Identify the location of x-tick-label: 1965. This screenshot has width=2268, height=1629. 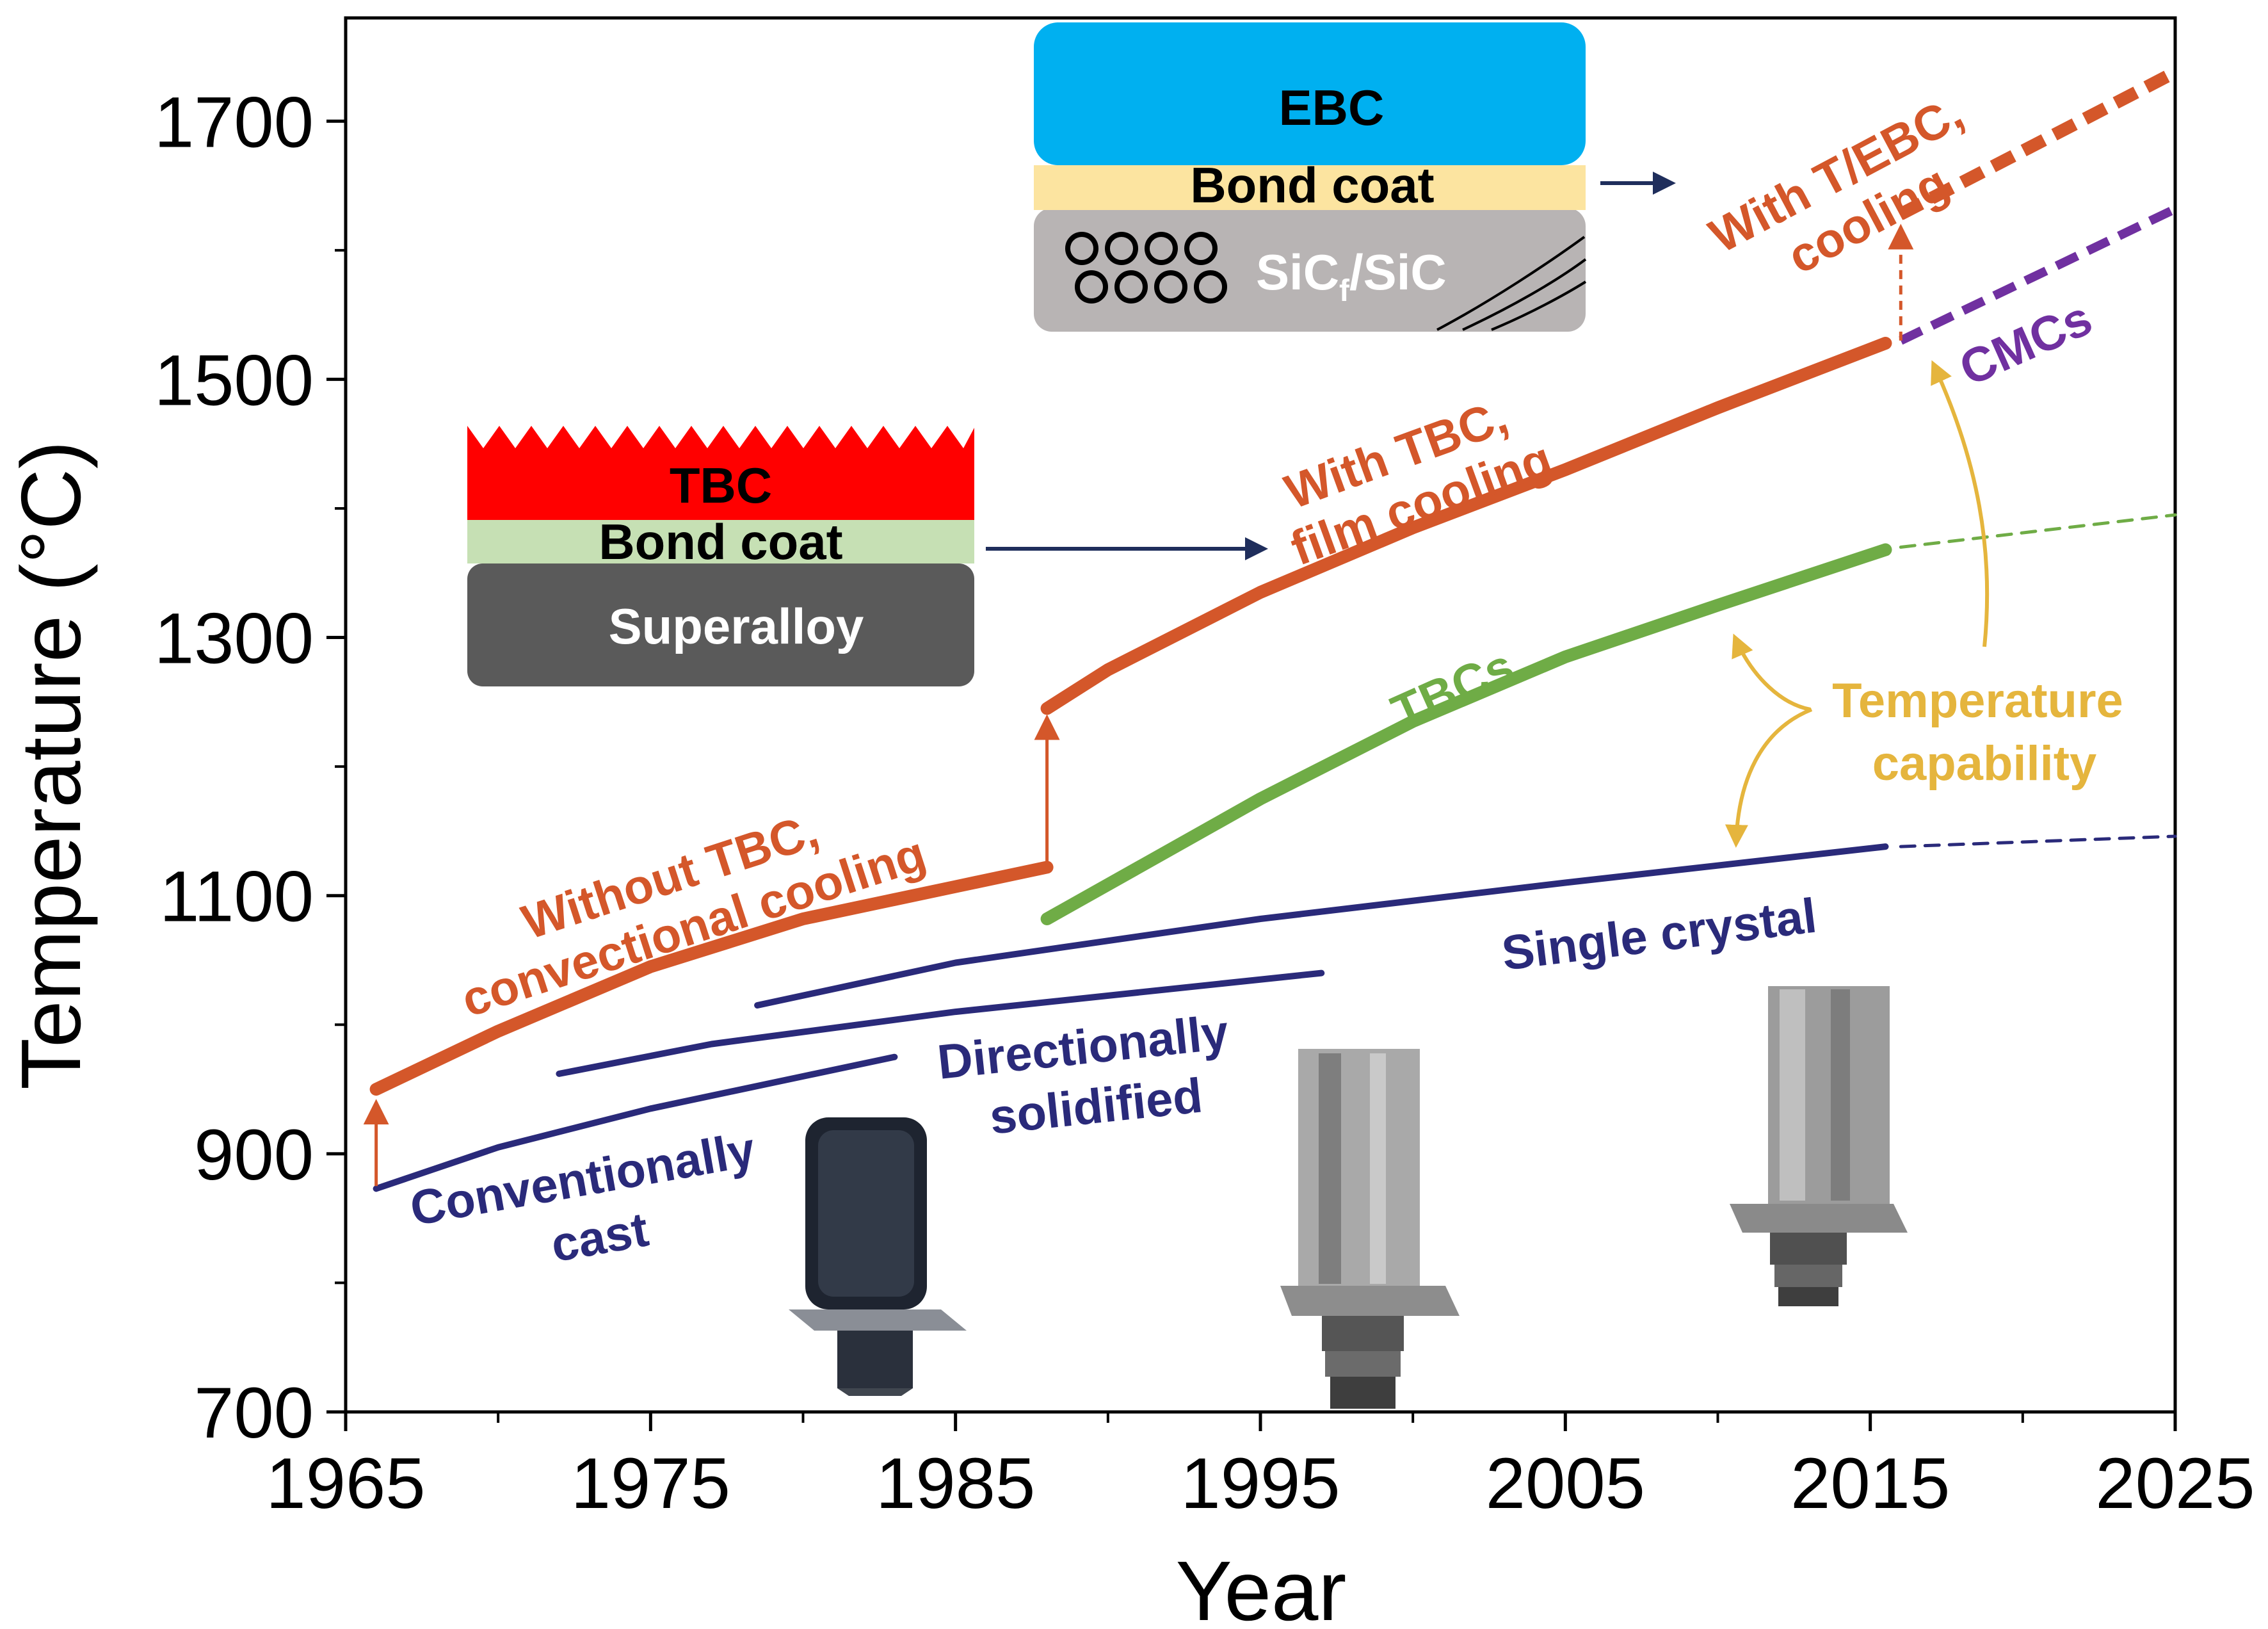
(345, 1483).